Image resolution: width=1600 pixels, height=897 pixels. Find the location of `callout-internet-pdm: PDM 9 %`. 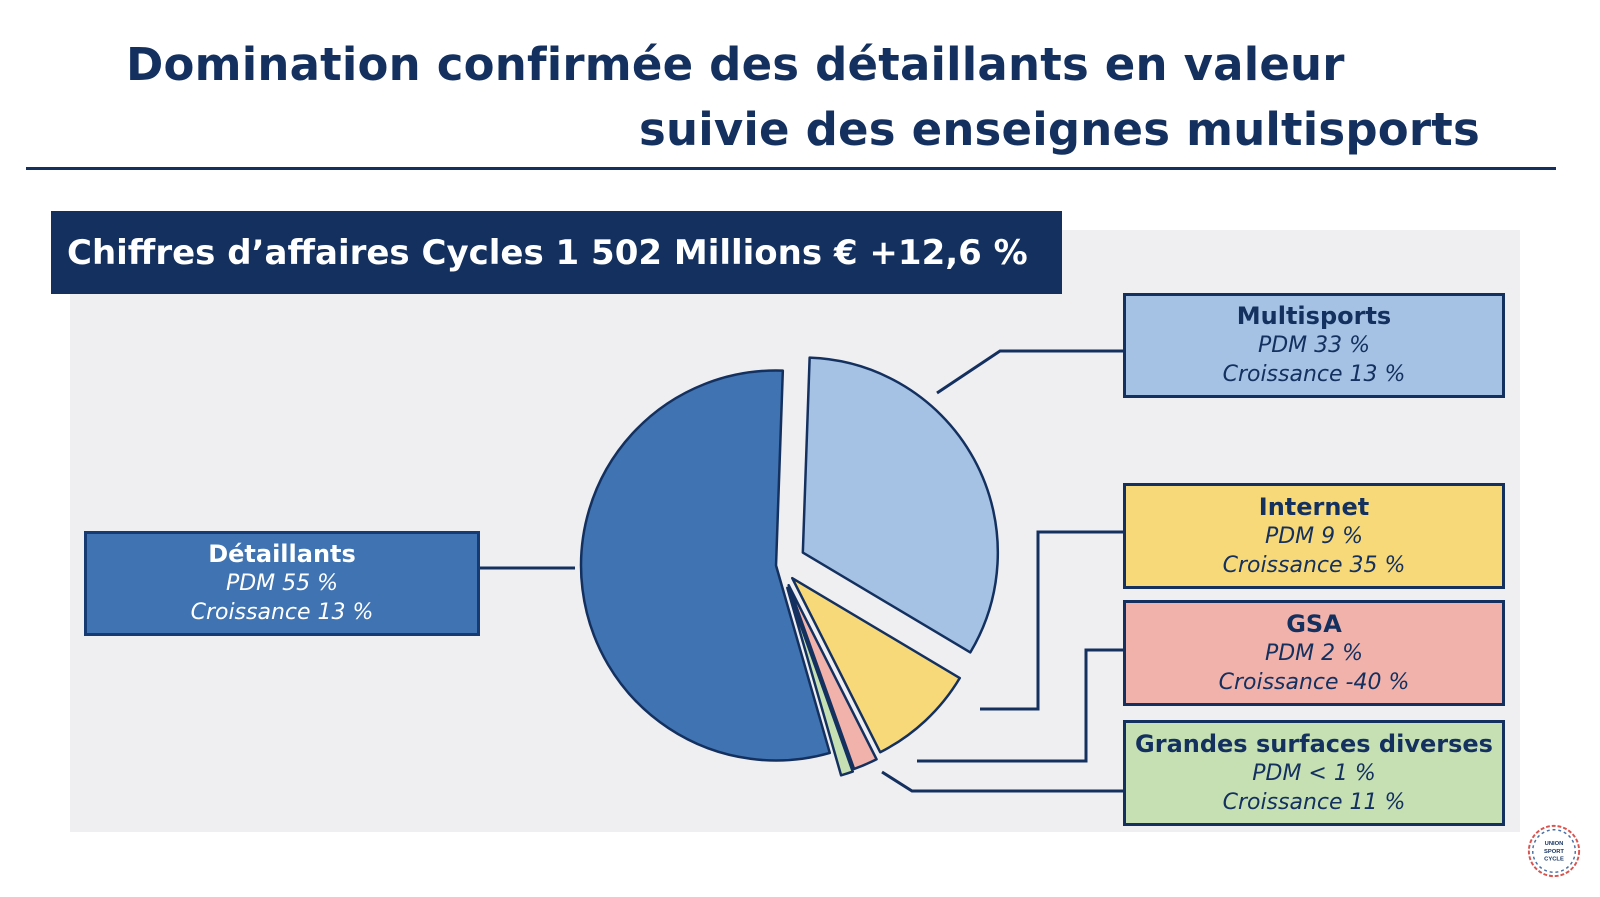

callout-internet-pdm: PDM 9 % is located at coordinates (1314, 536).